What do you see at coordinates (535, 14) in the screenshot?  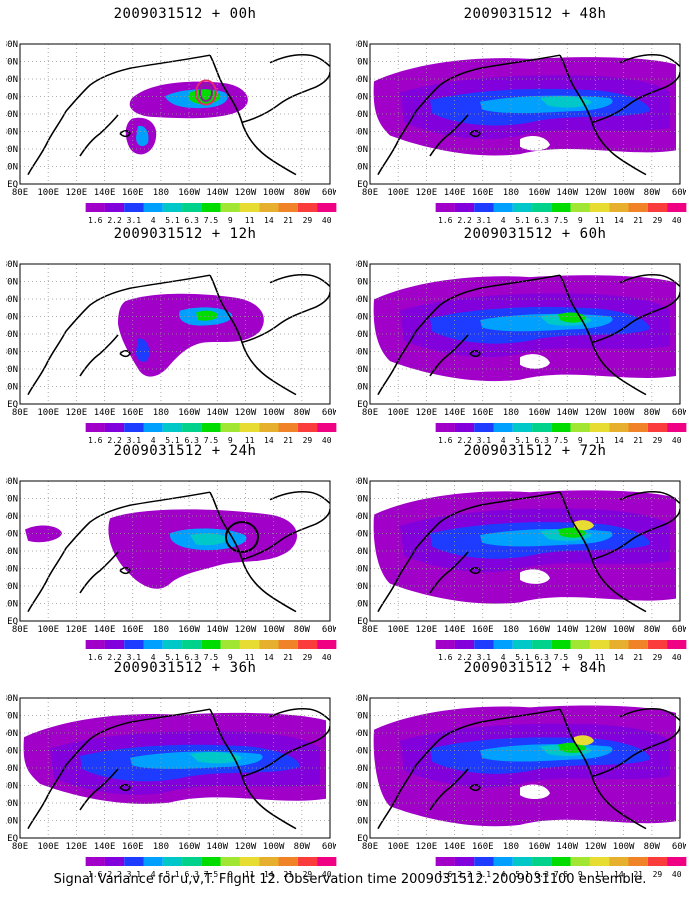 I see `panel-title: 2009031512 + 48h` at bounding box center [535, 14].